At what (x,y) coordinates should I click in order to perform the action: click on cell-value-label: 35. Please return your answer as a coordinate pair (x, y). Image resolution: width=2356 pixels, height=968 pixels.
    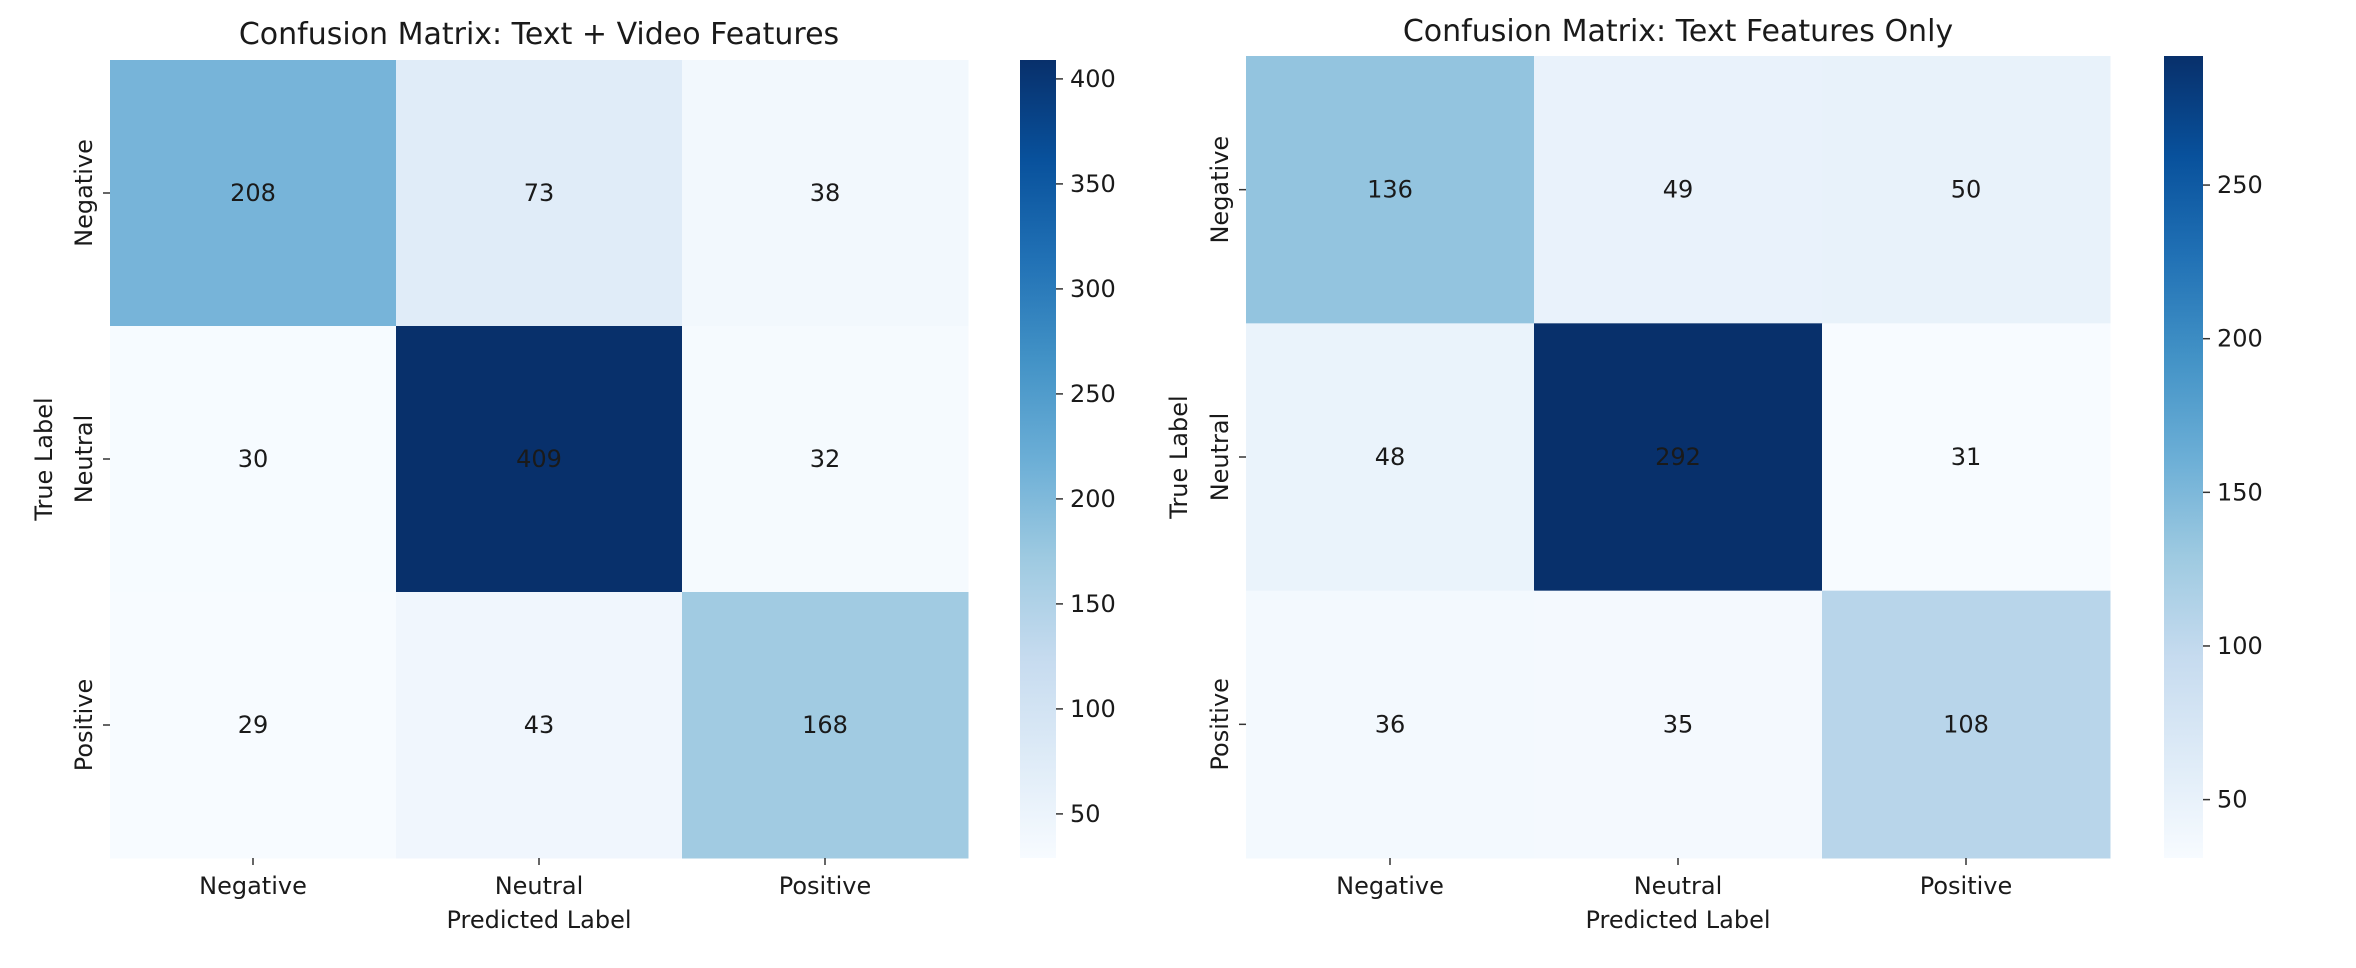
    Looking at the image, I should click on (1678, 724).